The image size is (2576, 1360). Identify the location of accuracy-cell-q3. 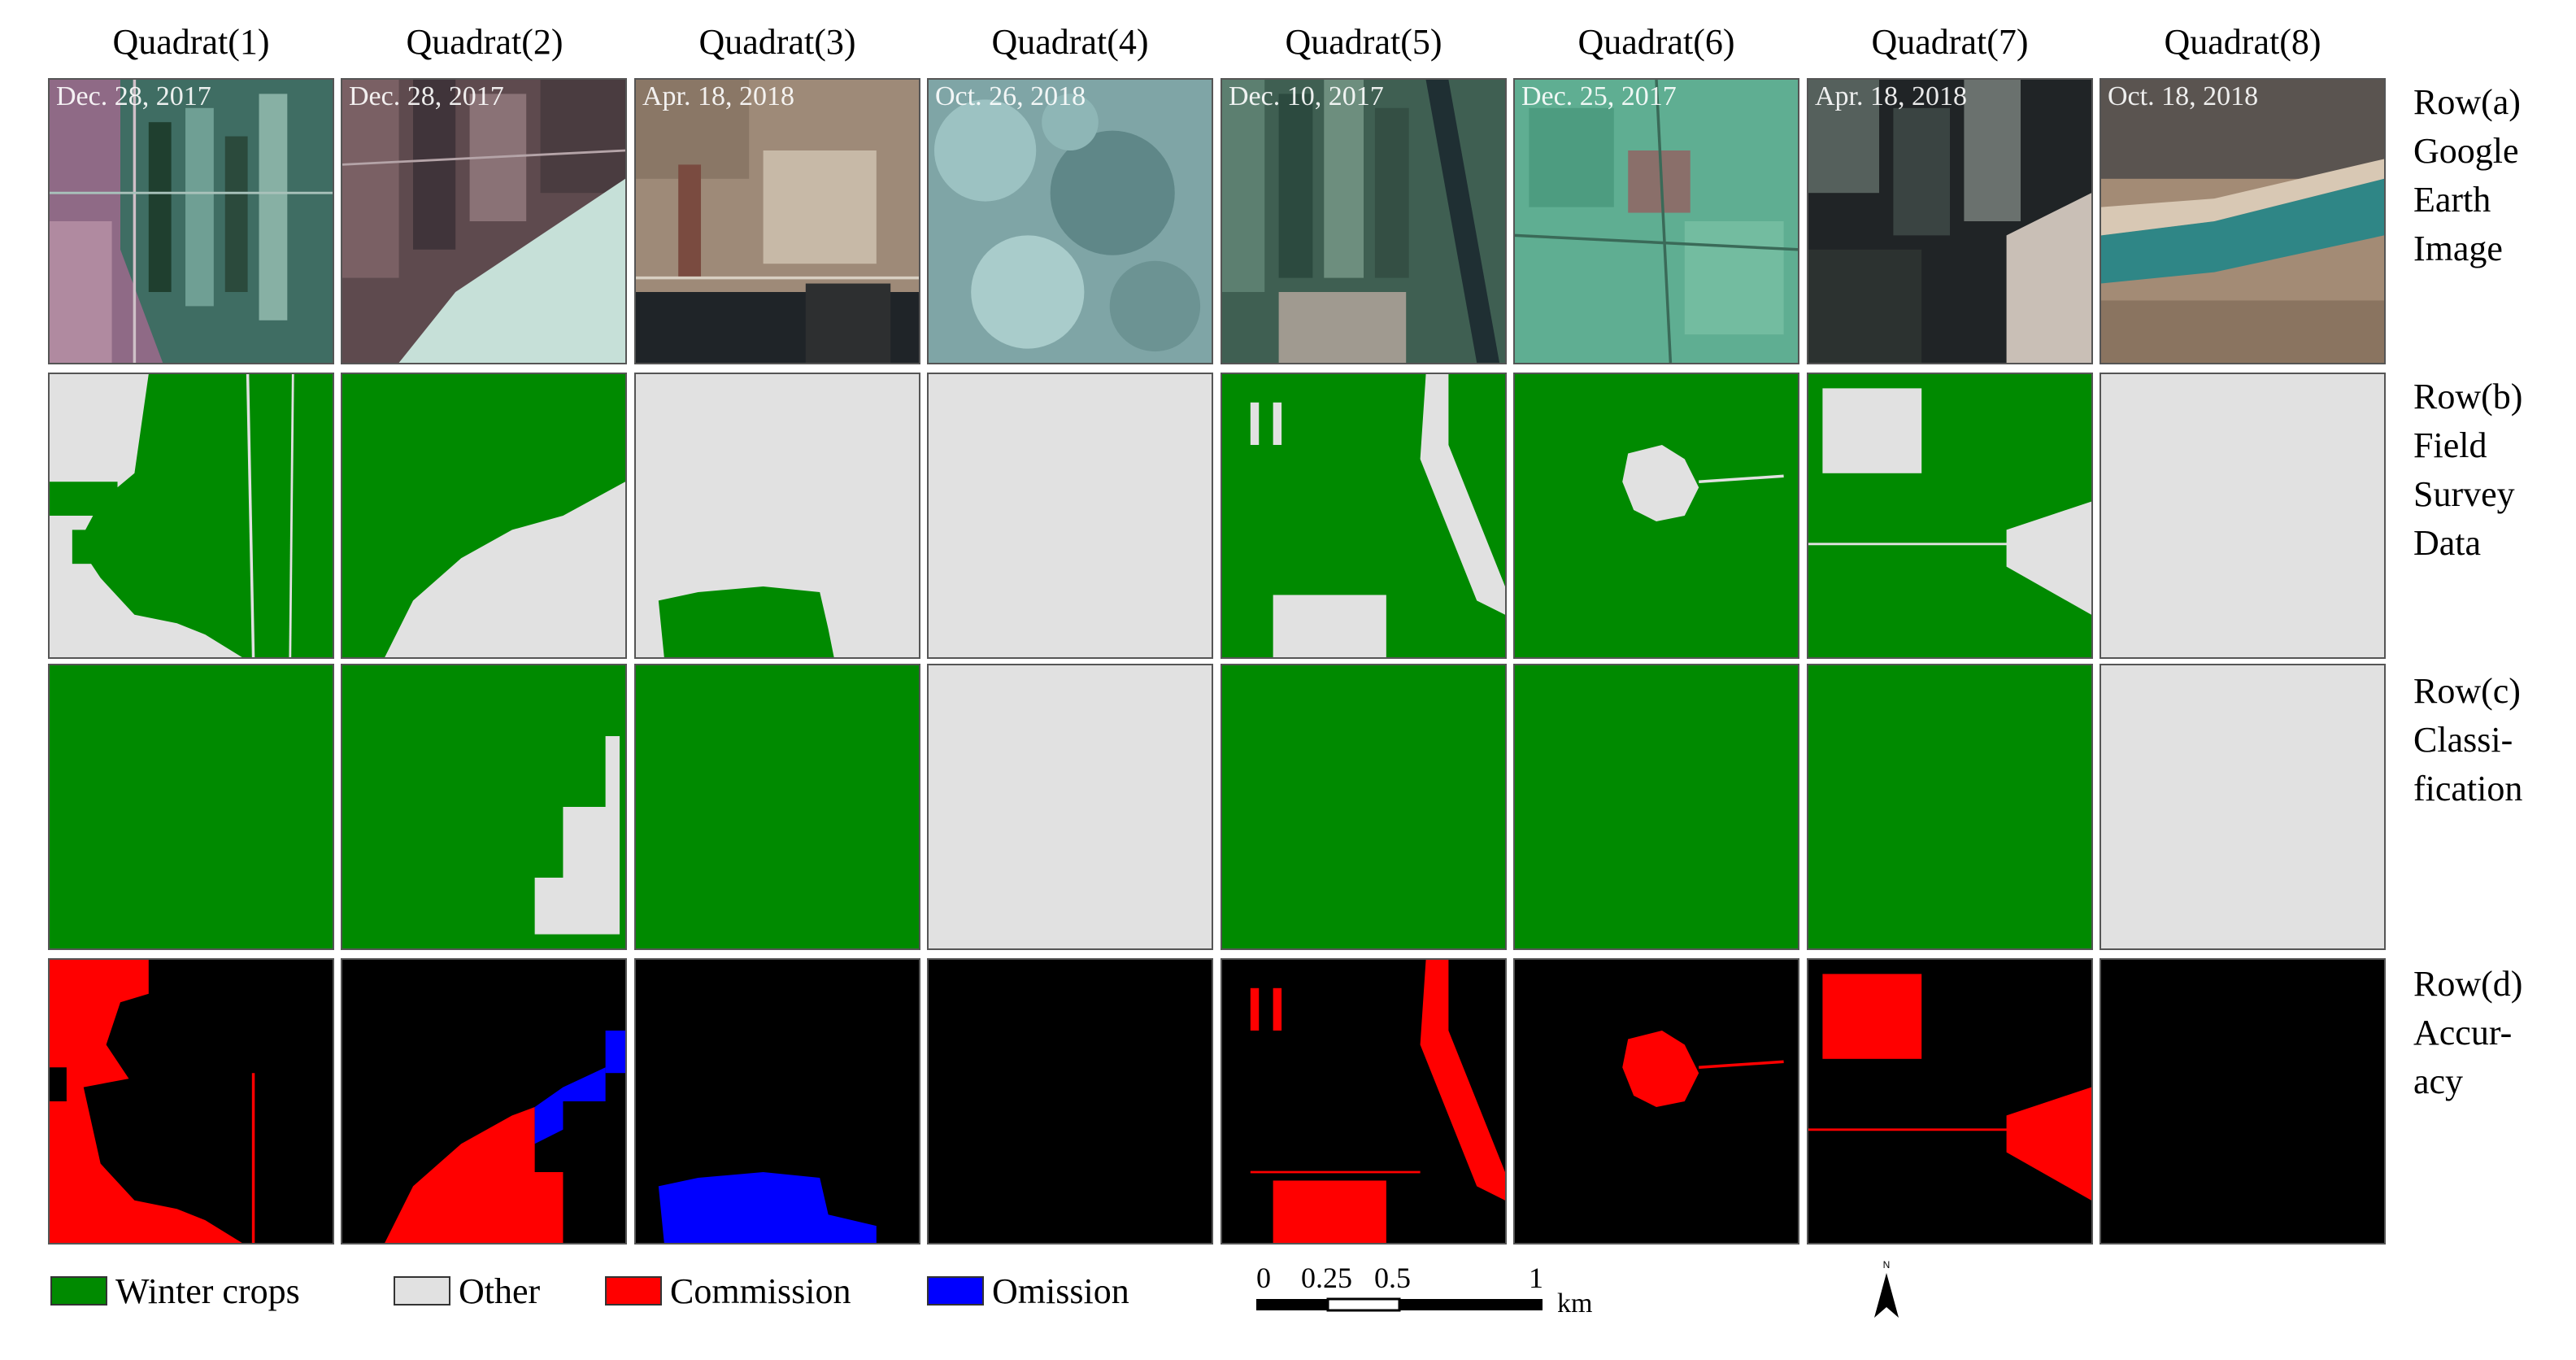
(777, 1101).